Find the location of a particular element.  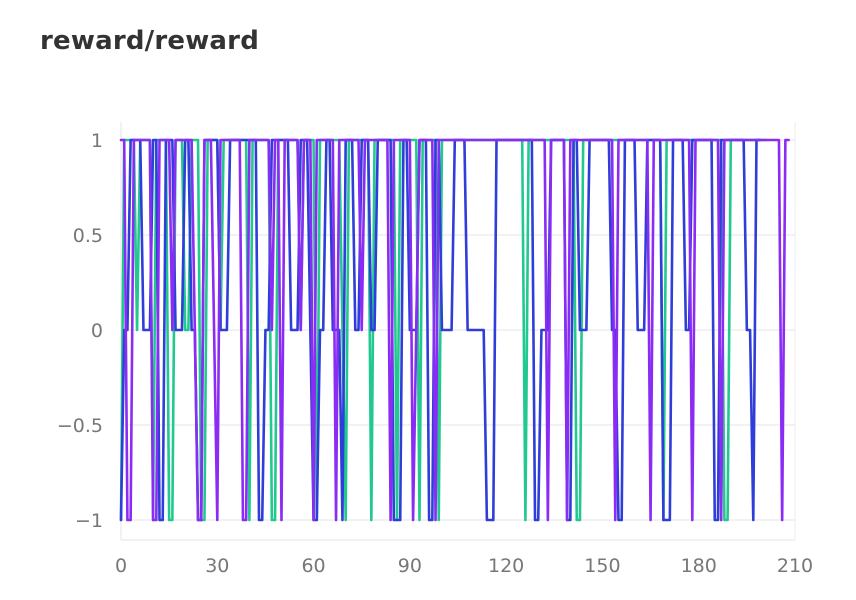

y-tick-label: −0.5 is located at coordinates (80, 426).